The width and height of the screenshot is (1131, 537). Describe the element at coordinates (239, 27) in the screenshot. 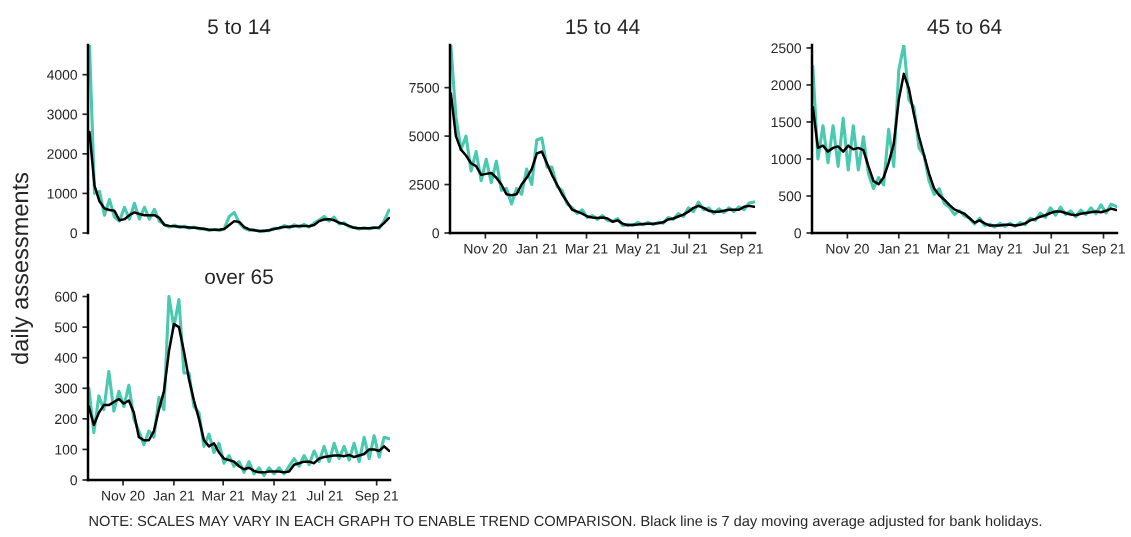

I see `chart-title: 5 to 14` at that location.